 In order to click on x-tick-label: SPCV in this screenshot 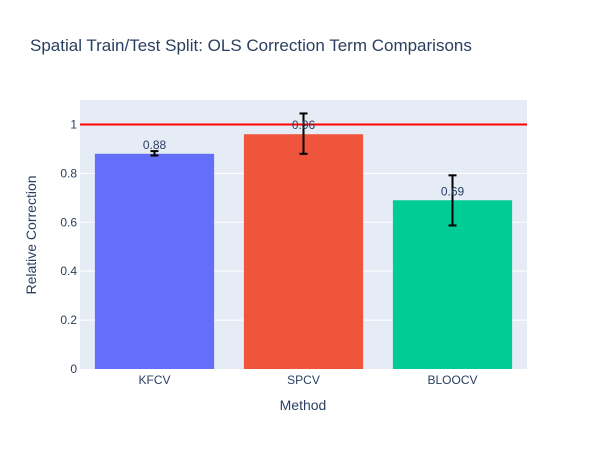, I will do `click(303, 380)`.